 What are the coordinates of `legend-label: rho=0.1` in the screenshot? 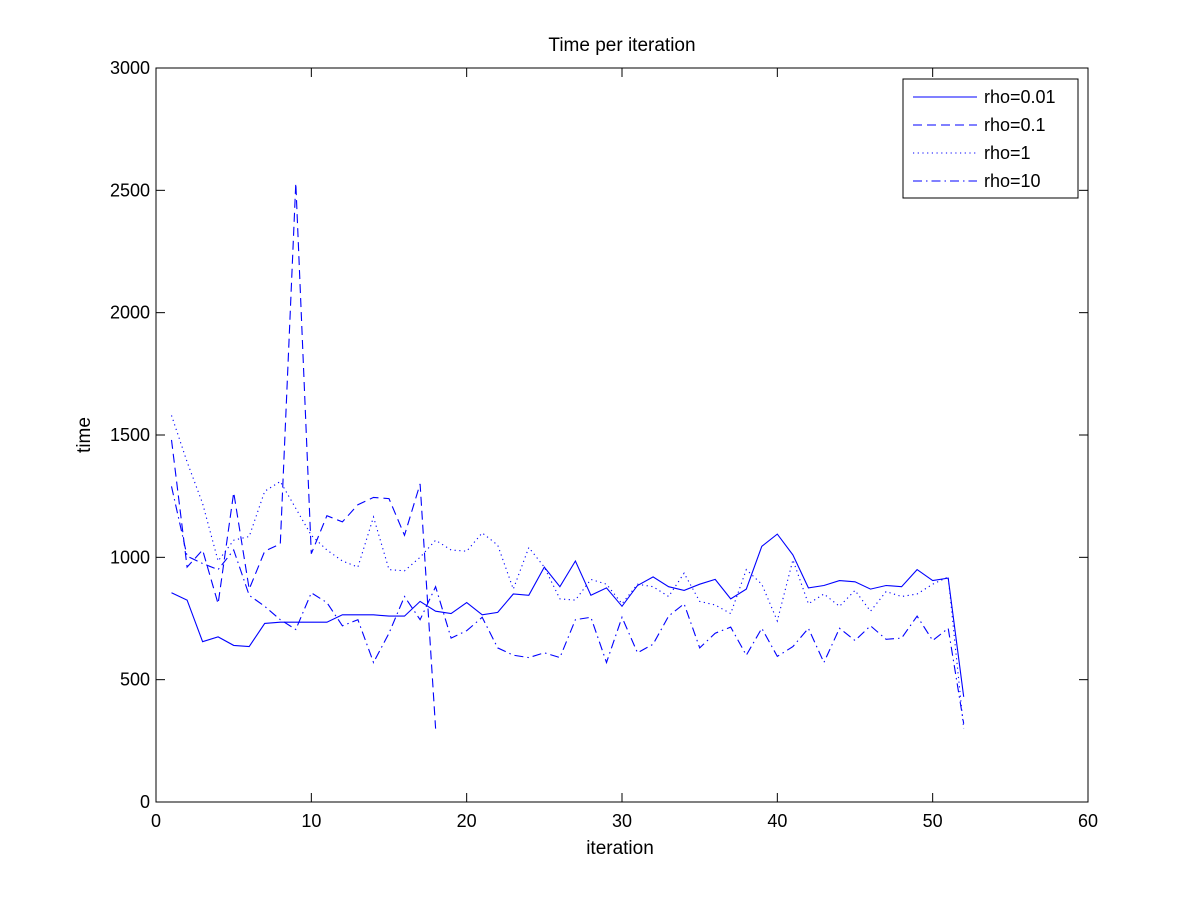 It's located at (1015, 125).